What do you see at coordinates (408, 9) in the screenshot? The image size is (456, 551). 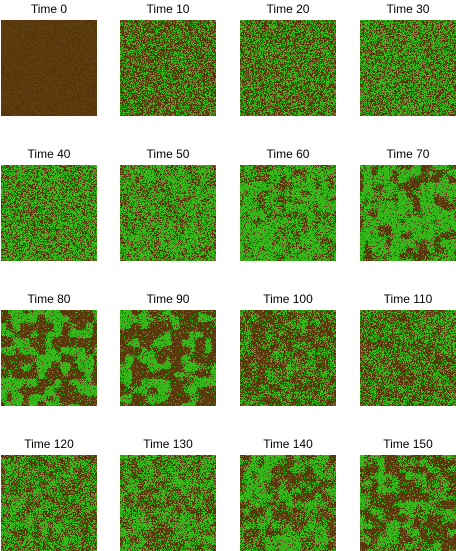 I see `panel-title: Time 30` at bounding box center [408, 9].